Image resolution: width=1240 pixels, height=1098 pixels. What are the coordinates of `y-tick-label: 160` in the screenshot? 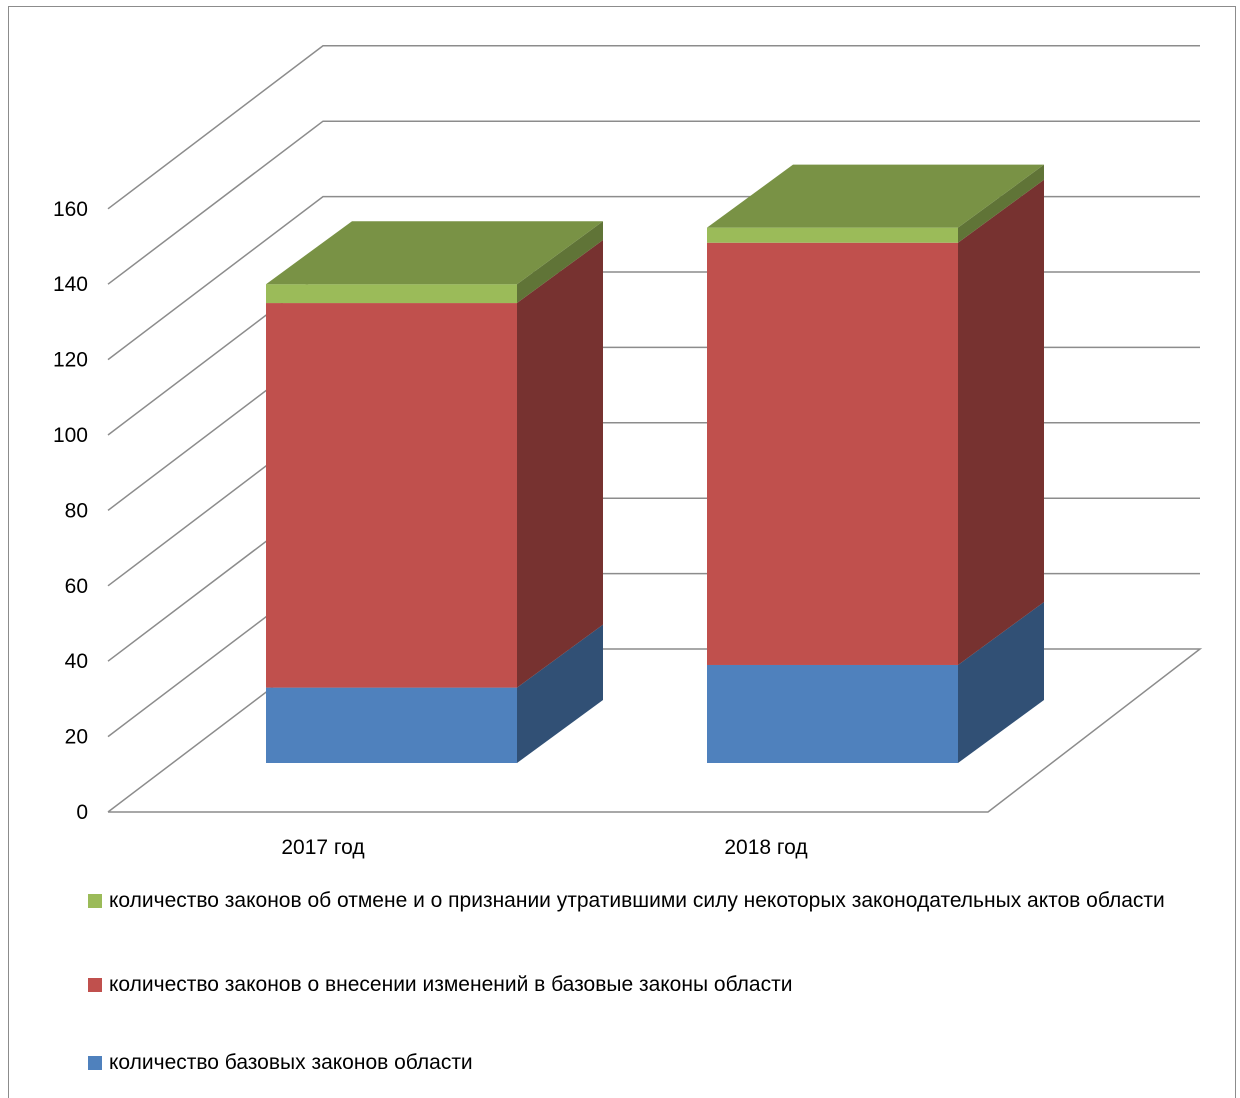 It's located at (70, 209).